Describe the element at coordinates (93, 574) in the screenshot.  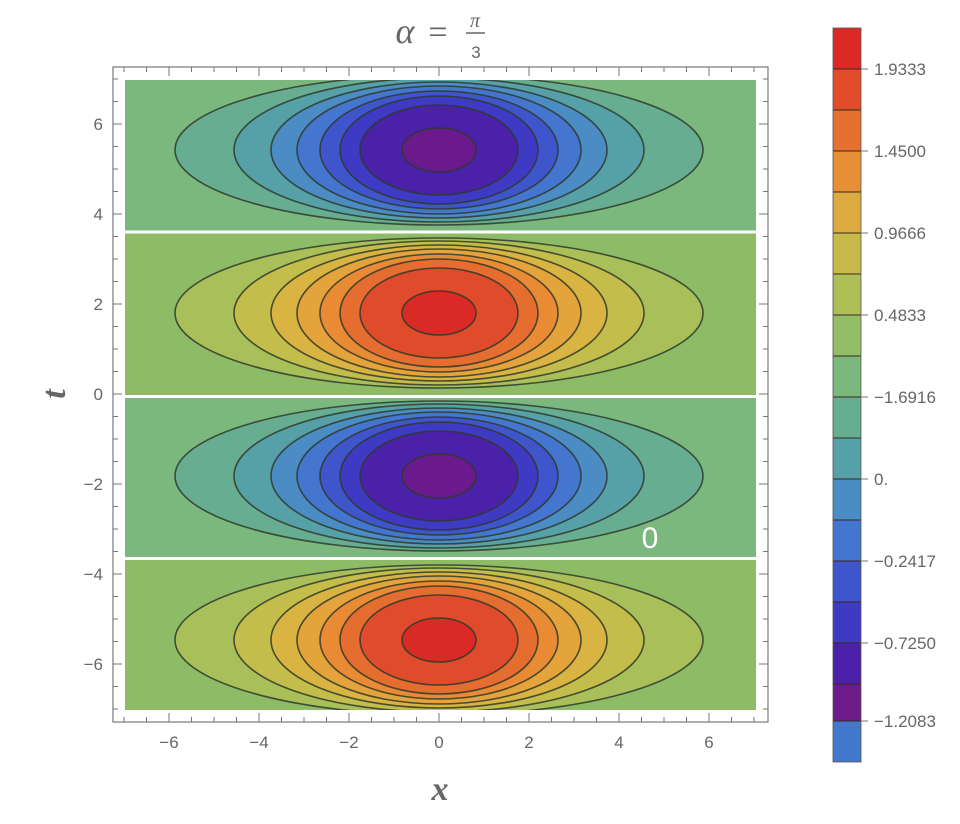
I see `y-tick-label: −4` at that location.